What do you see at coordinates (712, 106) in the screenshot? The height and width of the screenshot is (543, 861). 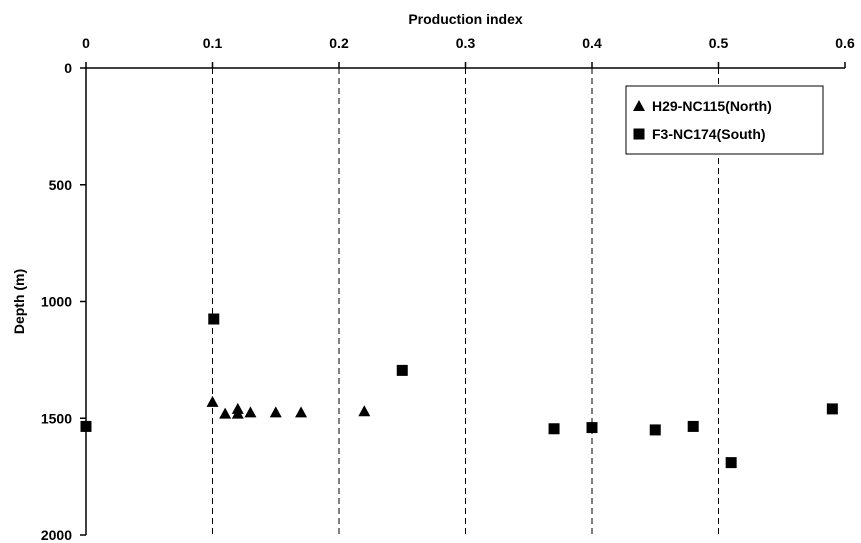 I see `legend-label-0: H29-NC115(North)` at bounding box center [712, 106].